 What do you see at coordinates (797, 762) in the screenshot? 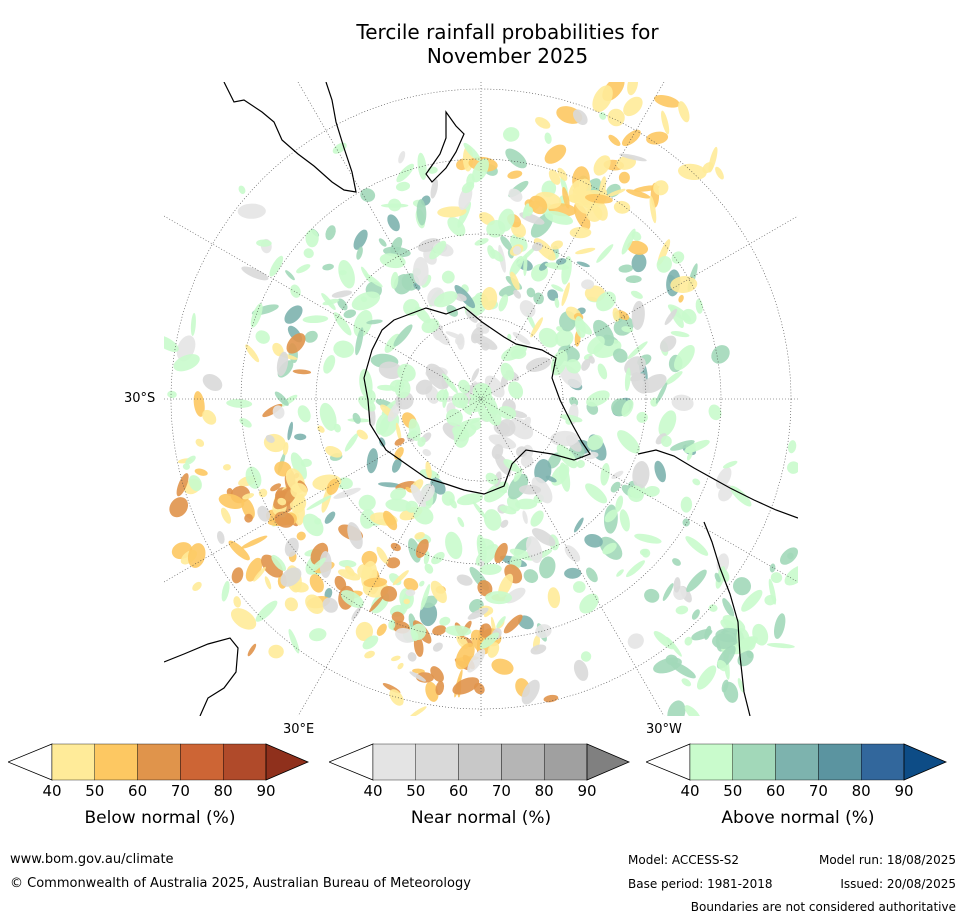
I see `colorbar-above` at bounding box center [797, 762].